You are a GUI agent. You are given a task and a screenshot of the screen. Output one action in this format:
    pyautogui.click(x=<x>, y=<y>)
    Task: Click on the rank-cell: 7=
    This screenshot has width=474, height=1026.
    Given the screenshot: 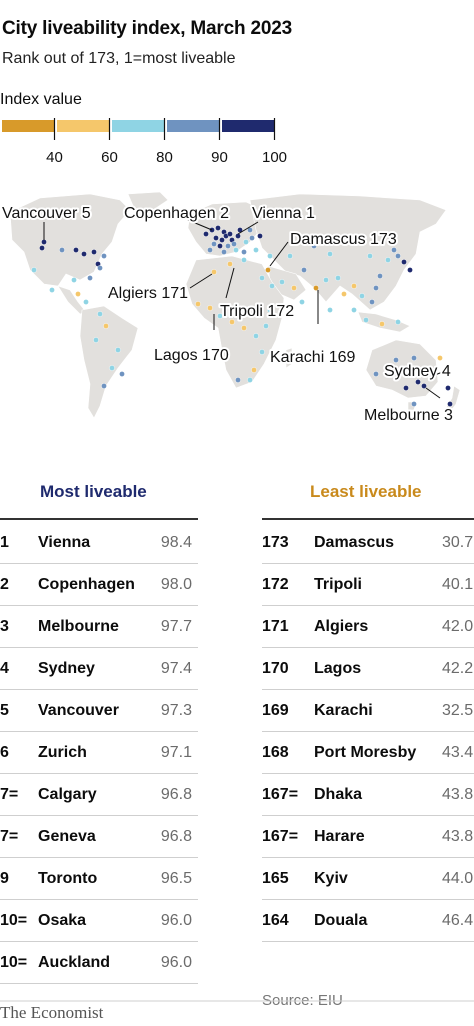 What is the action you would take?
    pyautogui.click(x=9, y=794)
    